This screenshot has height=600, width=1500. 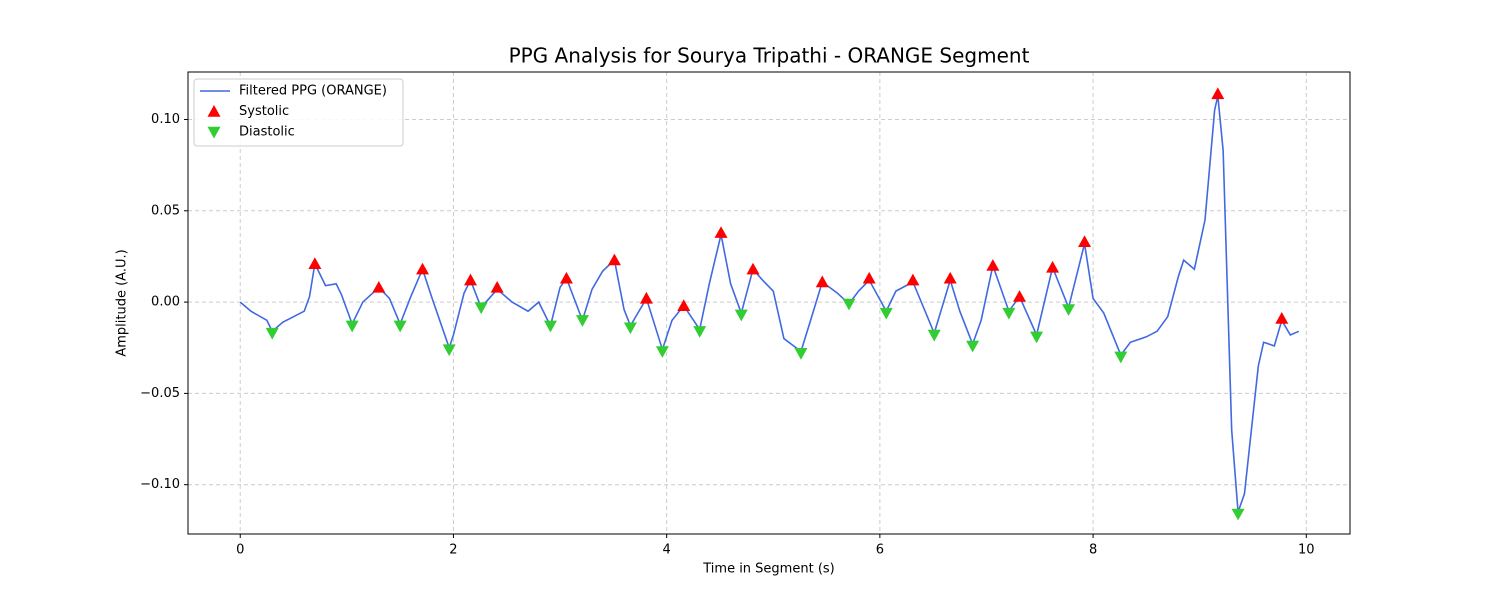 I want to click on x-tick-label: 4, so click(x=667, y=550).